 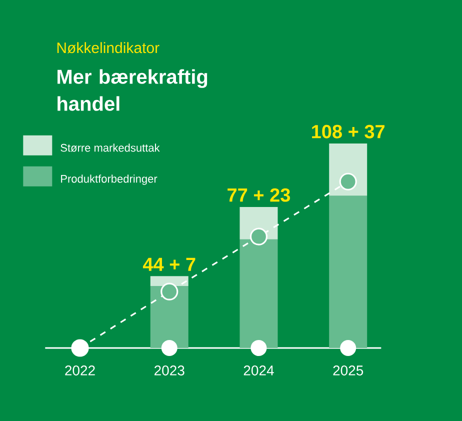 What do you see at coordinates (374, 131) in the screenshot?
I see `data-label: 37` at bounding box center [374, 131].